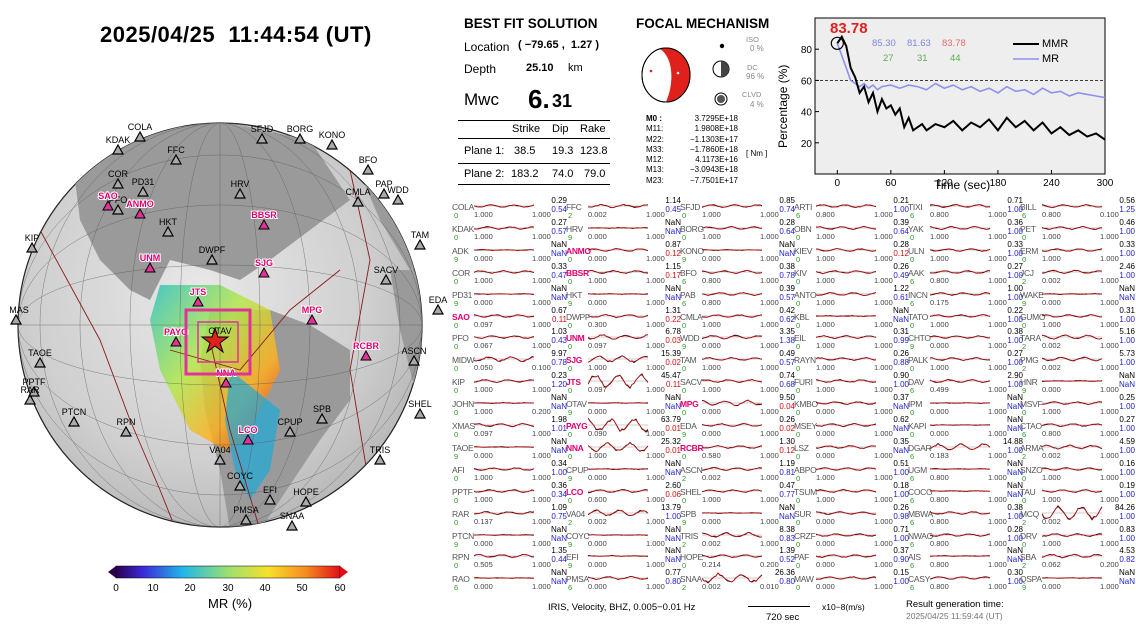  Describe the element at coordinates (901, 341) in the screenshot. I see `misfit-value: 0.99` at that location.